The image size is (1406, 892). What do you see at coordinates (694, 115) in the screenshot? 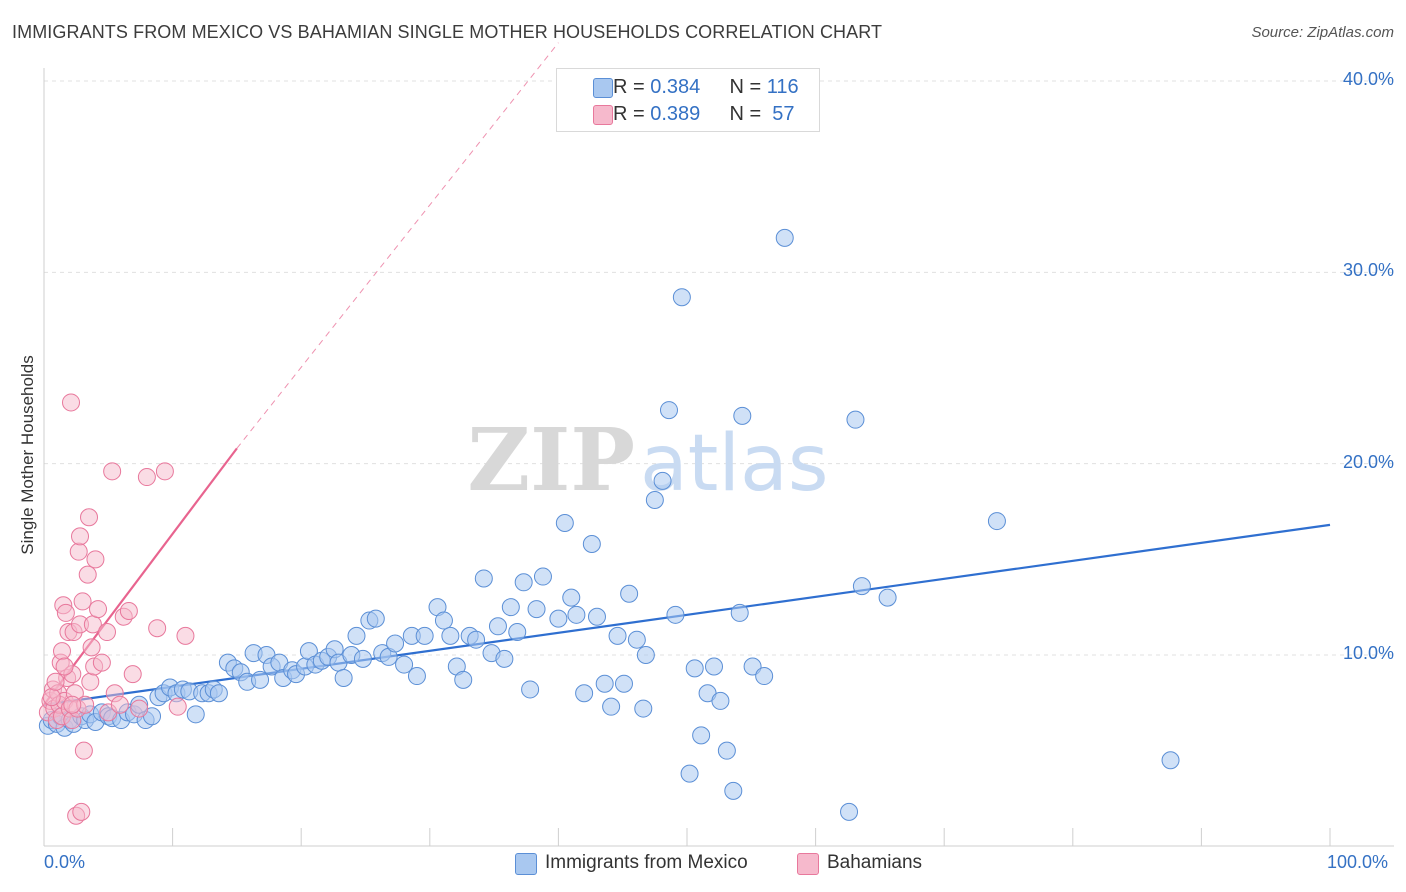
I see `legend-row-bahamians: R = 0.389 N = 57` at bounding box center [694, 115].